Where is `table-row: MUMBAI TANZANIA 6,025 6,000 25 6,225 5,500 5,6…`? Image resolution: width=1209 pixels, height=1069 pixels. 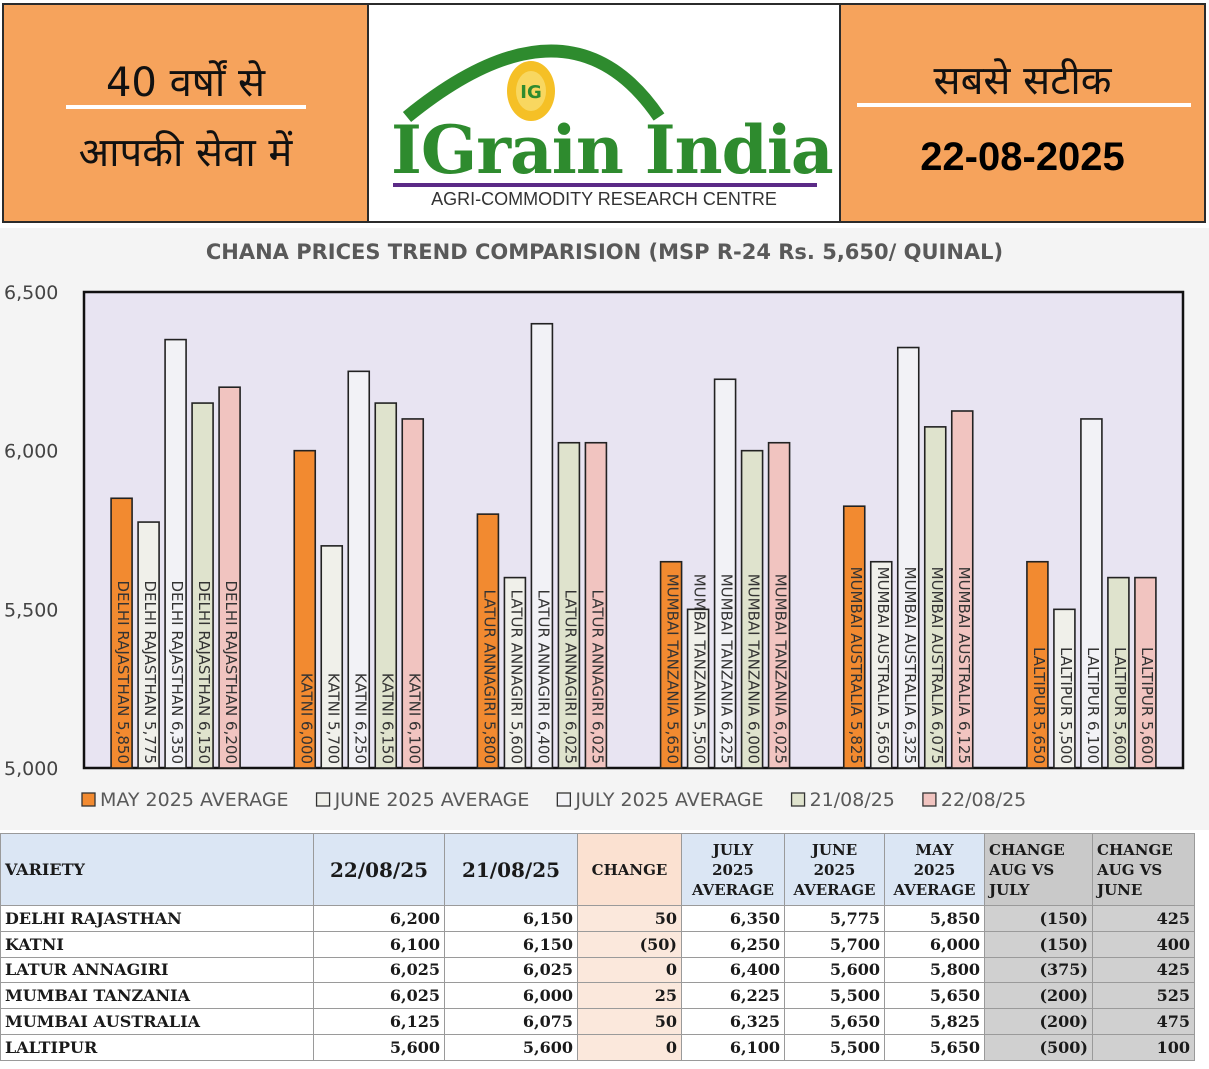
table-row: MUMBAI TANZANIA 6,025 6,000 25 6,225 5,500 5,6… is located at coordinates (597, 996).